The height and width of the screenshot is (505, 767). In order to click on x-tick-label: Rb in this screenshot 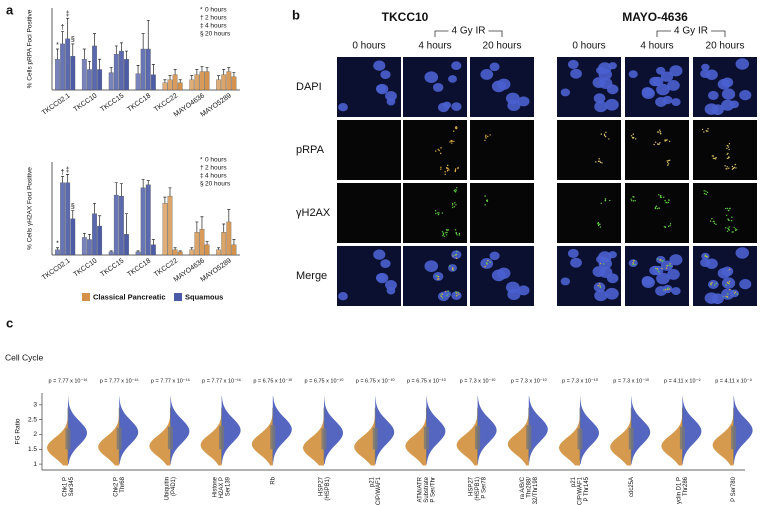, I will do `click(273, 480)`.